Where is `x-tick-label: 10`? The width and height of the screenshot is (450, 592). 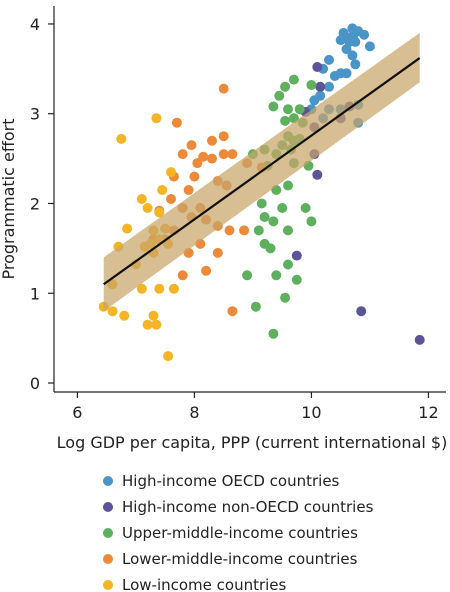 x-tick-label: 10 is located at coordinates (311, 412).